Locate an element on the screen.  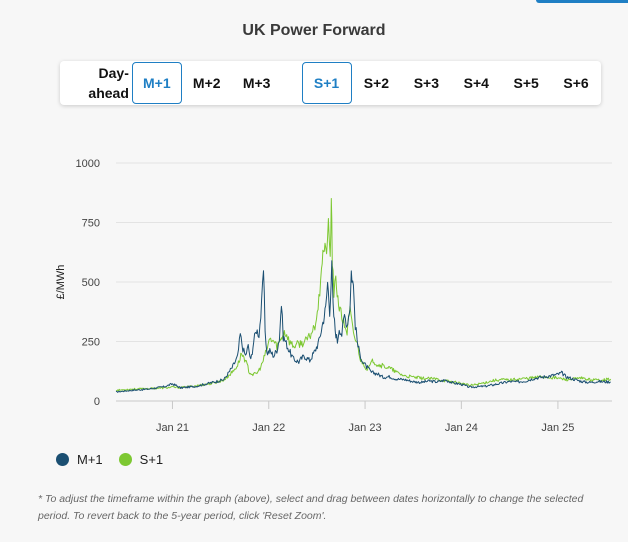
tab-m1: M+1 is located at coordinates (156, 83).